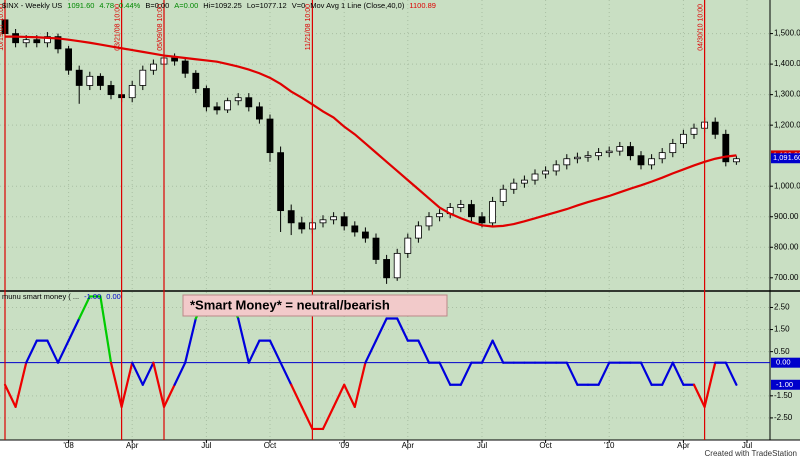  Describe the element at coordinates (784, 384) in the screenshot. I see `marker-label: -1.00` at that location.